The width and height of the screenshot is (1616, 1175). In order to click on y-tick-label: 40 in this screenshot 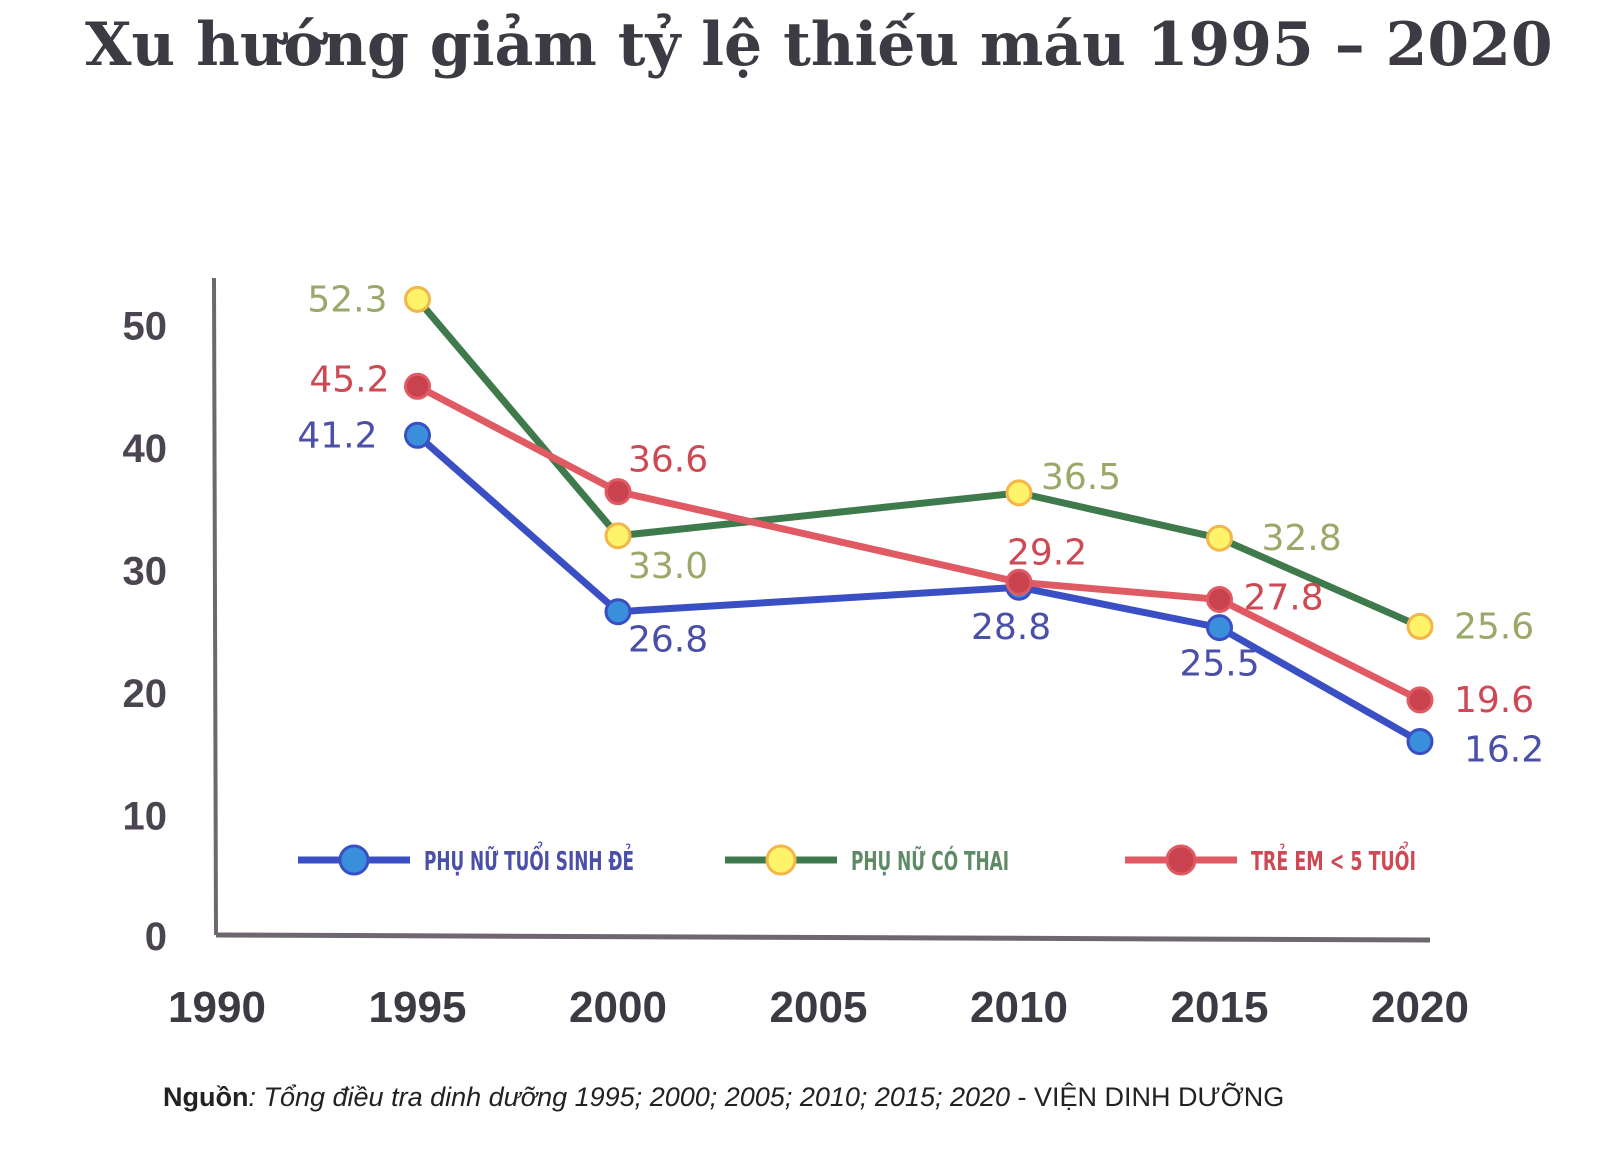, I will do `click(145, 449)`.